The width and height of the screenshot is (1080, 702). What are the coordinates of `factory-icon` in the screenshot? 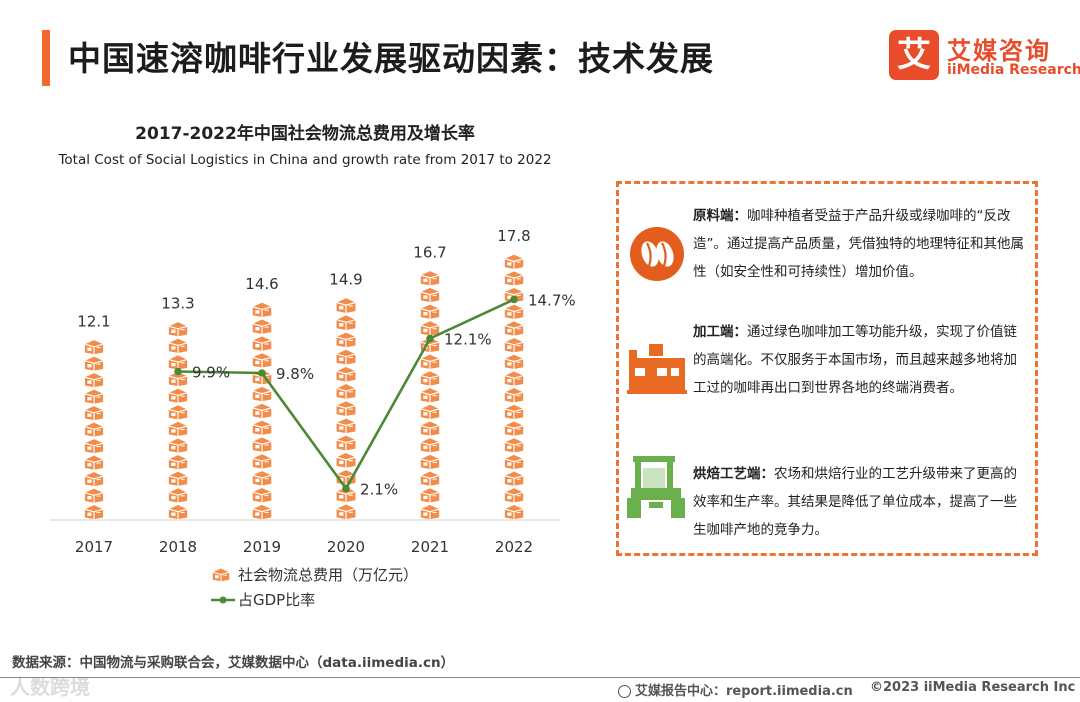 It's located at (657, 370).